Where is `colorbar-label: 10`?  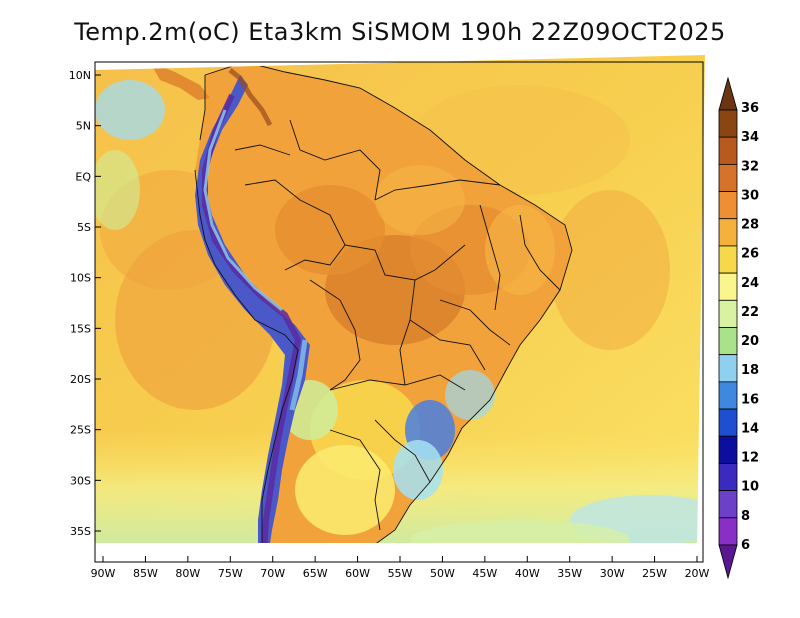
colorbar-label: 10 is located at coordinates (750, 487).